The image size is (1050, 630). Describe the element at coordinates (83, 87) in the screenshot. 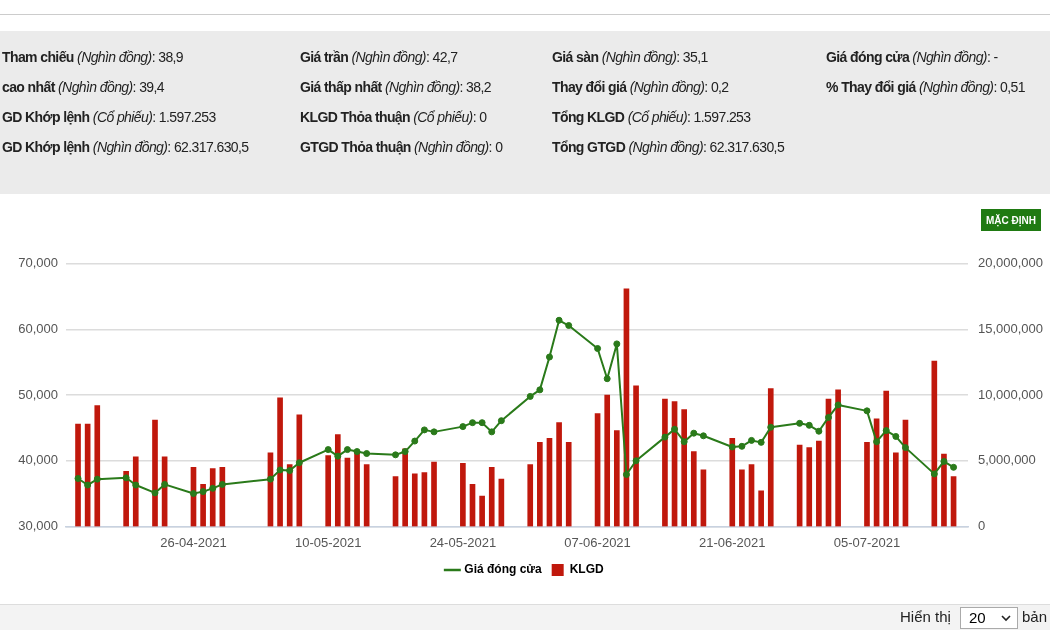

I see `text: cao nhất (Nghìn đồng): 39,4` at that location.